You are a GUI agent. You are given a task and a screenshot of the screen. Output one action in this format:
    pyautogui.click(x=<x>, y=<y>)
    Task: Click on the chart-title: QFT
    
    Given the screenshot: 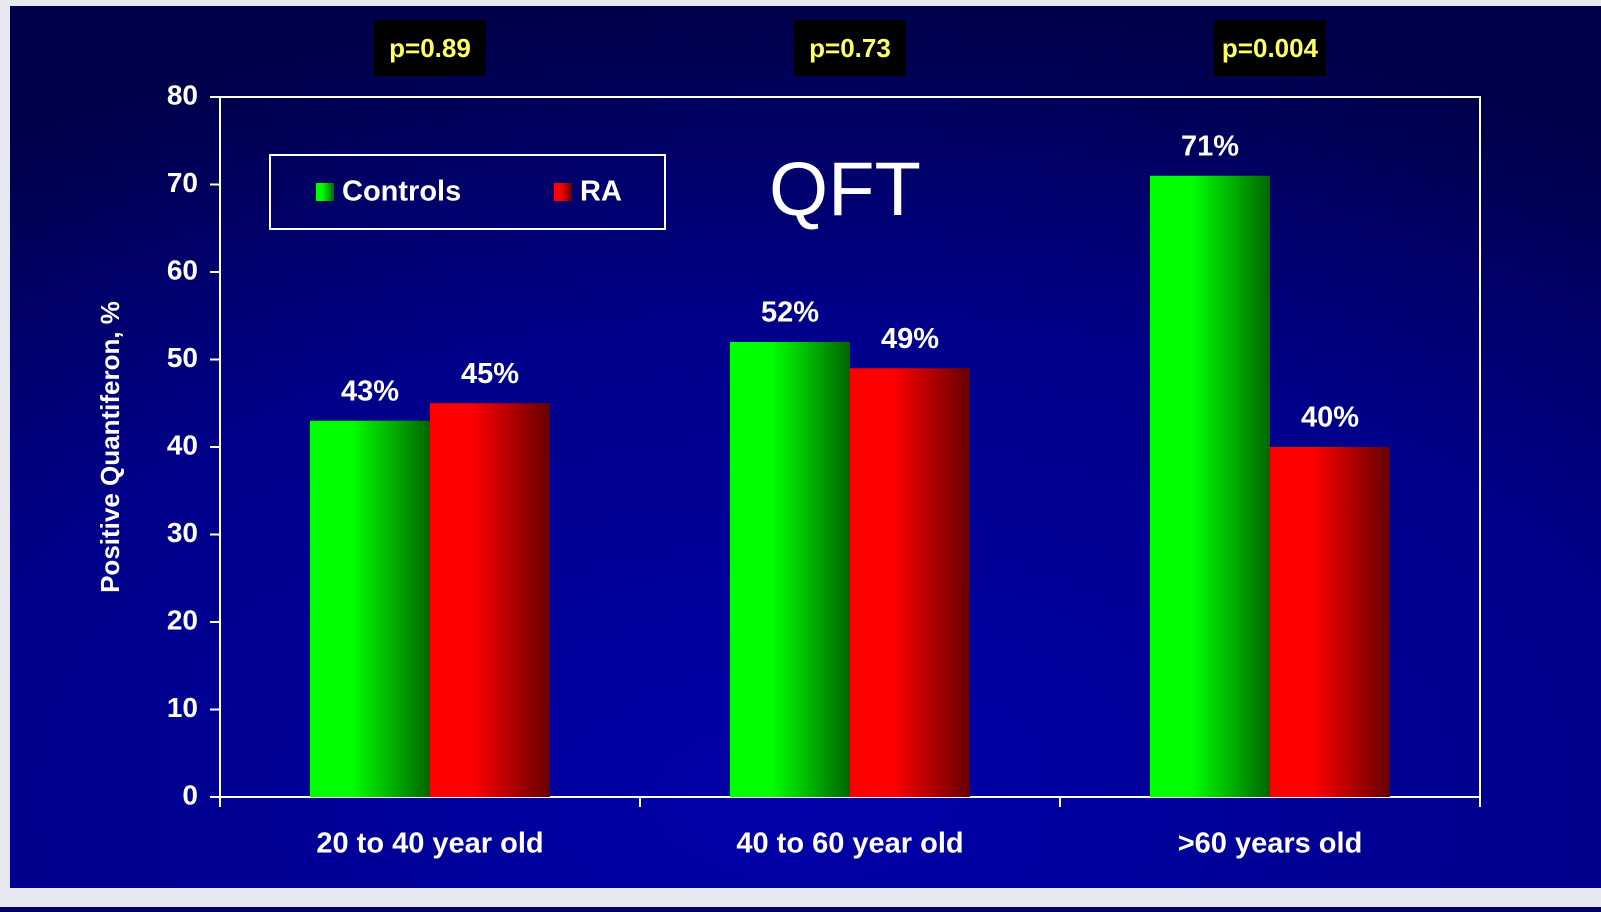 What is the action you would take?
    pyautogui.click(x=845, y=189)
    